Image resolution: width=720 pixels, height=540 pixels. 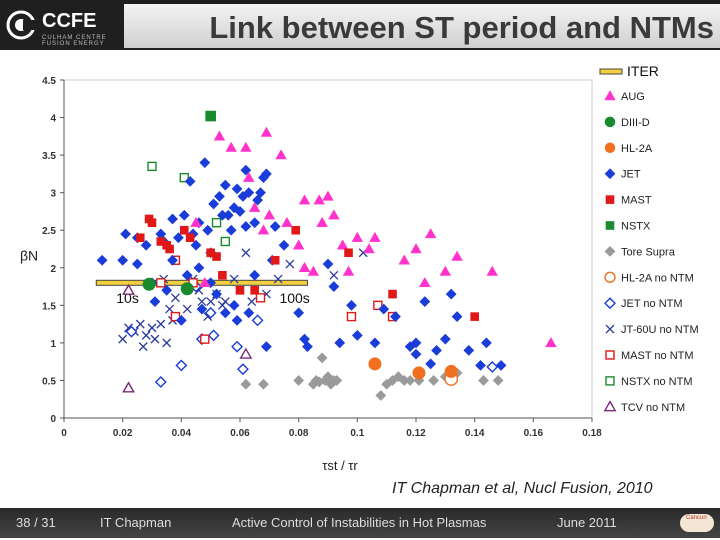 I want to click on legend-marker-jet, so click(x=610, y=174).